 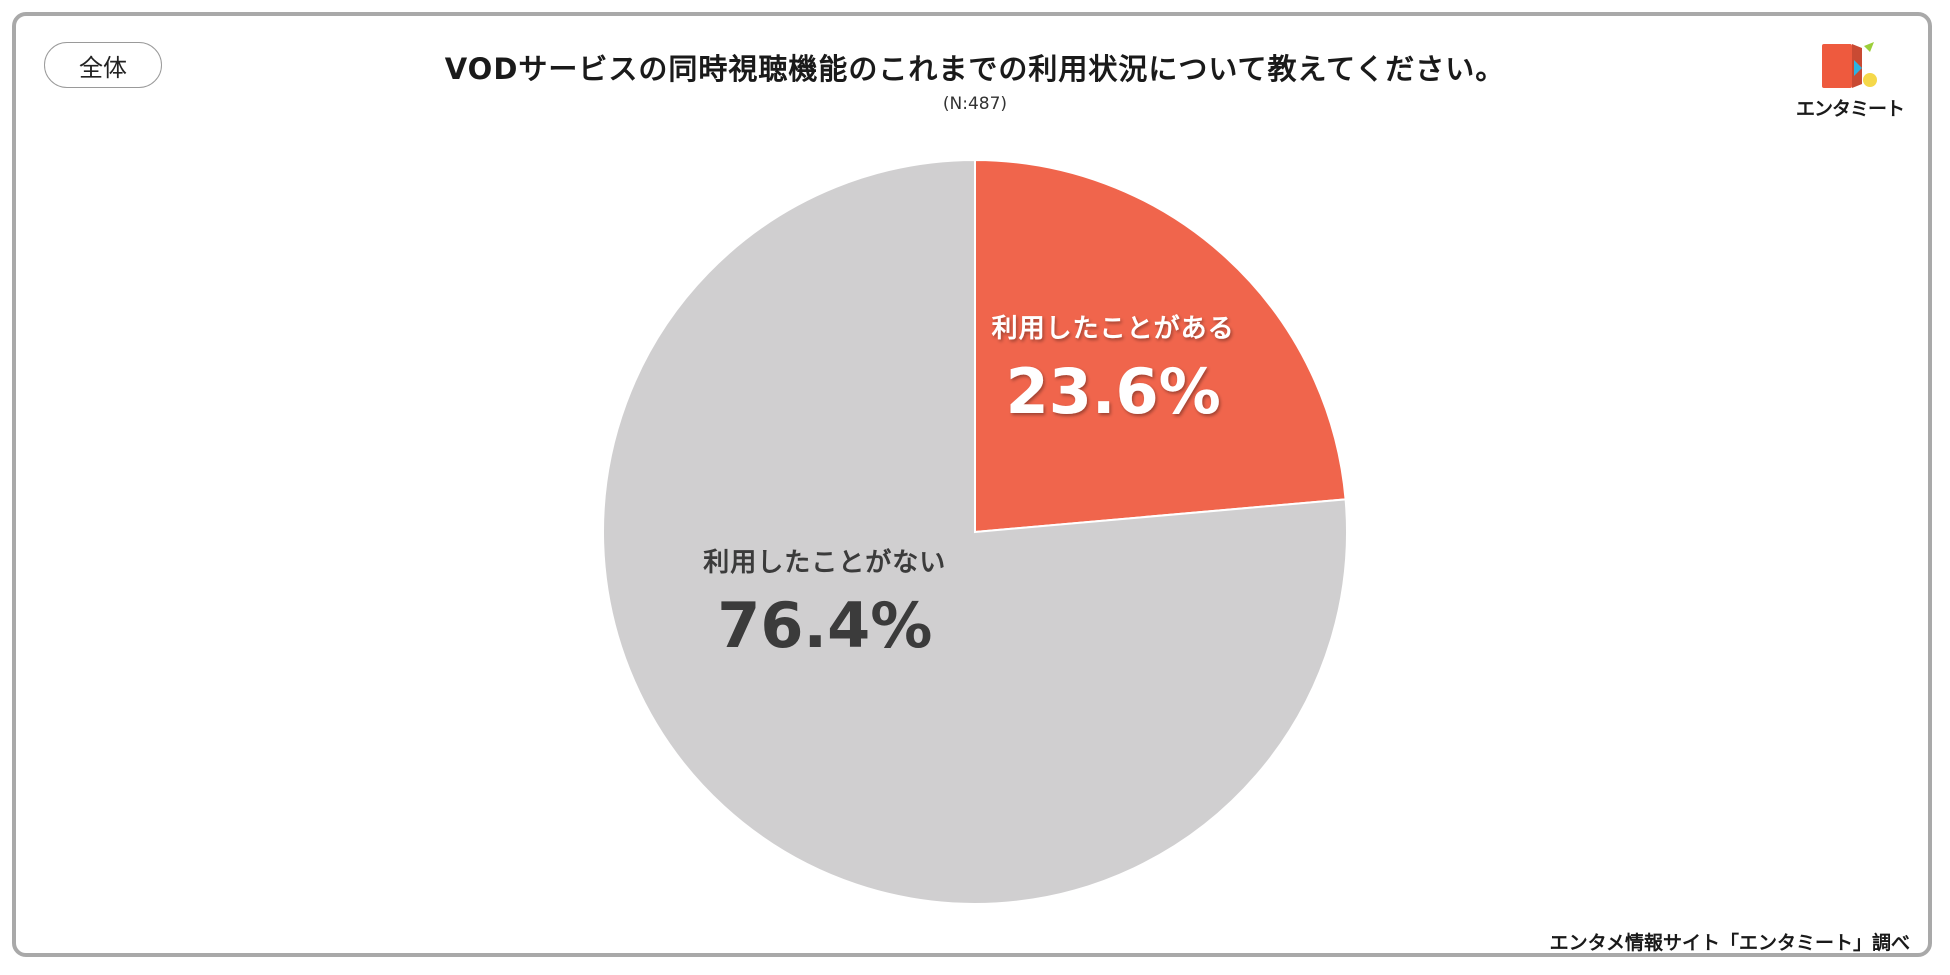 I want to click on sample-size: (N:487), so click(x=975, y=104).